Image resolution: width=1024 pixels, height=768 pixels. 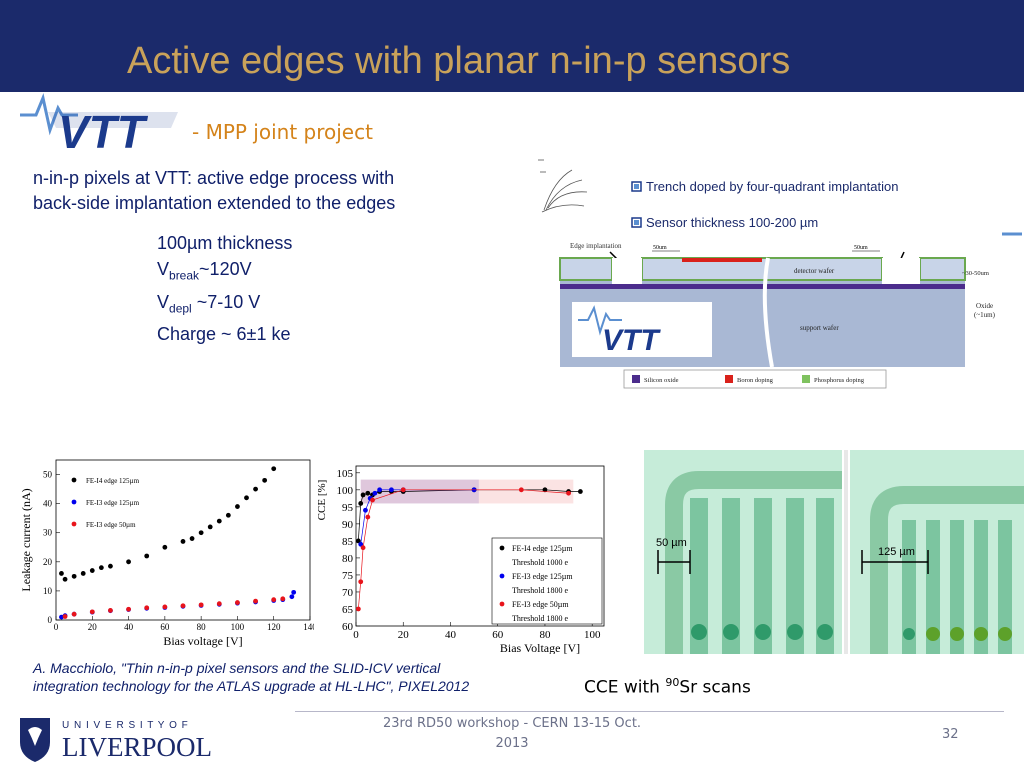 I want to click on svg-text: Phosphorus doping, so click(x=839, y=380).